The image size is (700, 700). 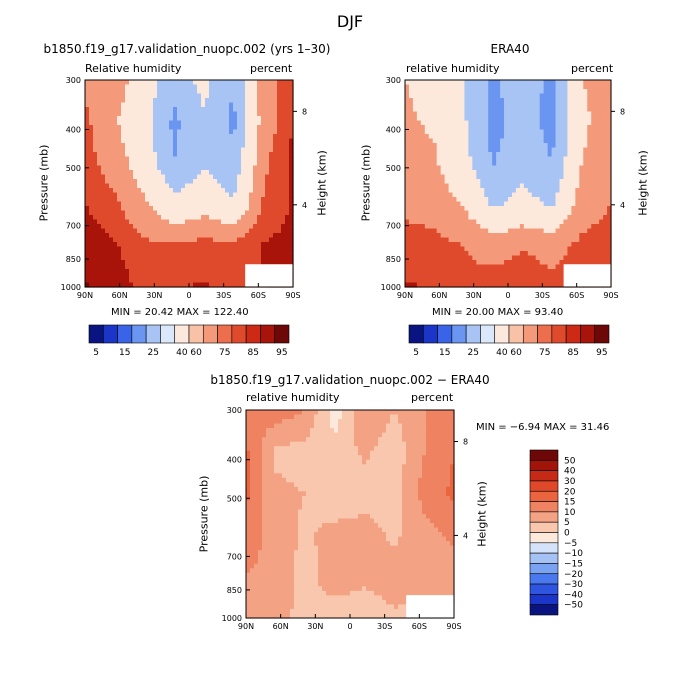 What do you see at coordinates (465, 441) in the screenshot?
I see `h-tick-label-diff: 8` at bounding box center [465, 441].